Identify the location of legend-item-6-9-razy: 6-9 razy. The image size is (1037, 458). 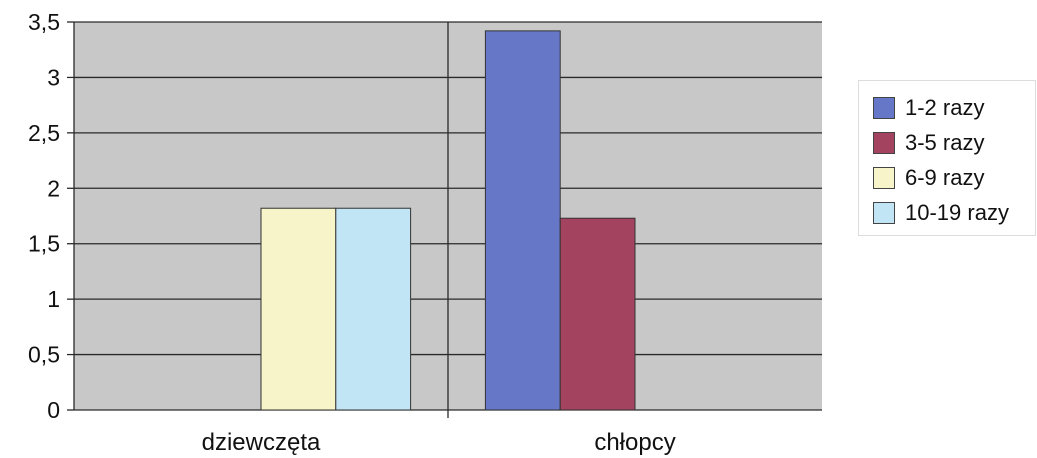
(928, 178).